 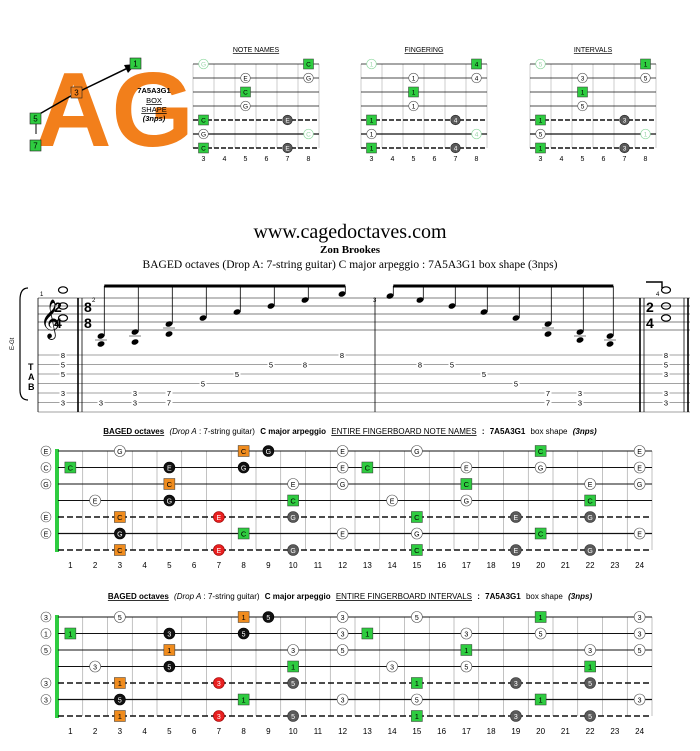 I want to click on board1-title-part: (3nps), so click(x=585, y=431).